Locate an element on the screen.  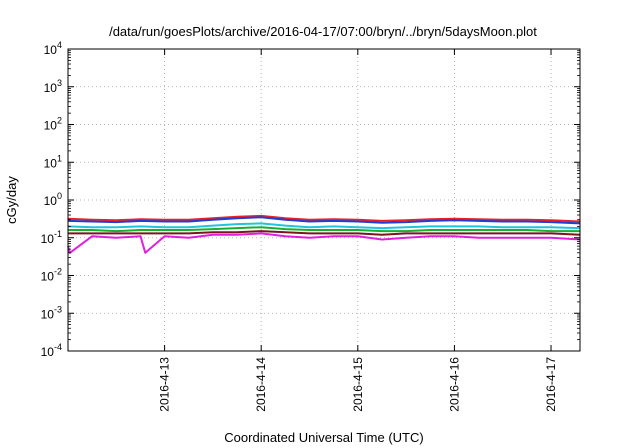
series-lines is located at coordinates (324, 234).